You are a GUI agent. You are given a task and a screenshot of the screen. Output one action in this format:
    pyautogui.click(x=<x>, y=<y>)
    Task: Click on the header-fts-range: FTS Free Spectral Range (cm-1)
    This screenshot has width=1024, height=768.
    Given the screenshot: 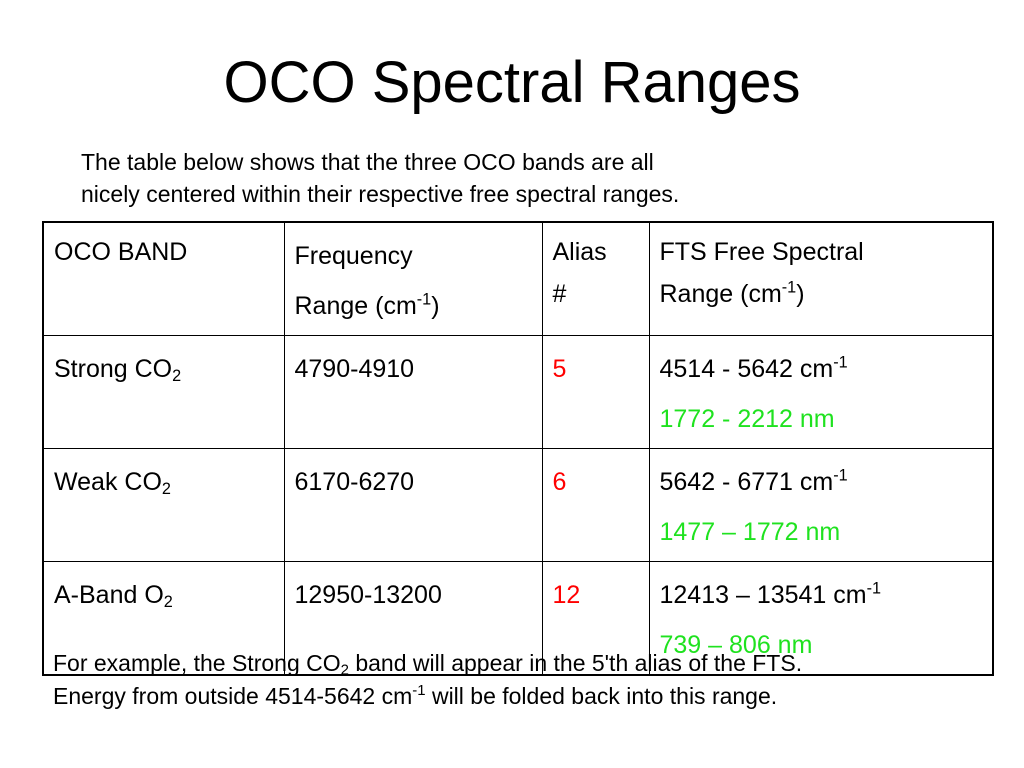 What is the action you would take?
    pyautogui.click(x=821, y=278)
    